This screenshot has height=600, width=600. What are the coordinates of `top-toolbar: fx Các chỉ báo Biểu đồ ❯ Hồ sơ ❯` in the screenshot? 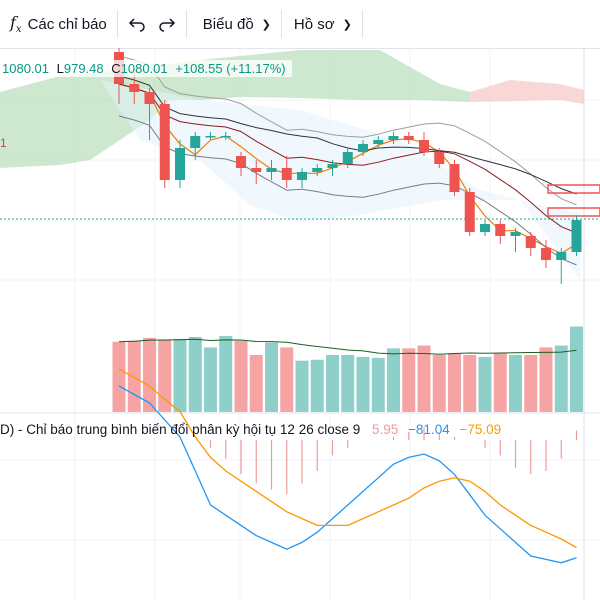 It's located at (300, 24).